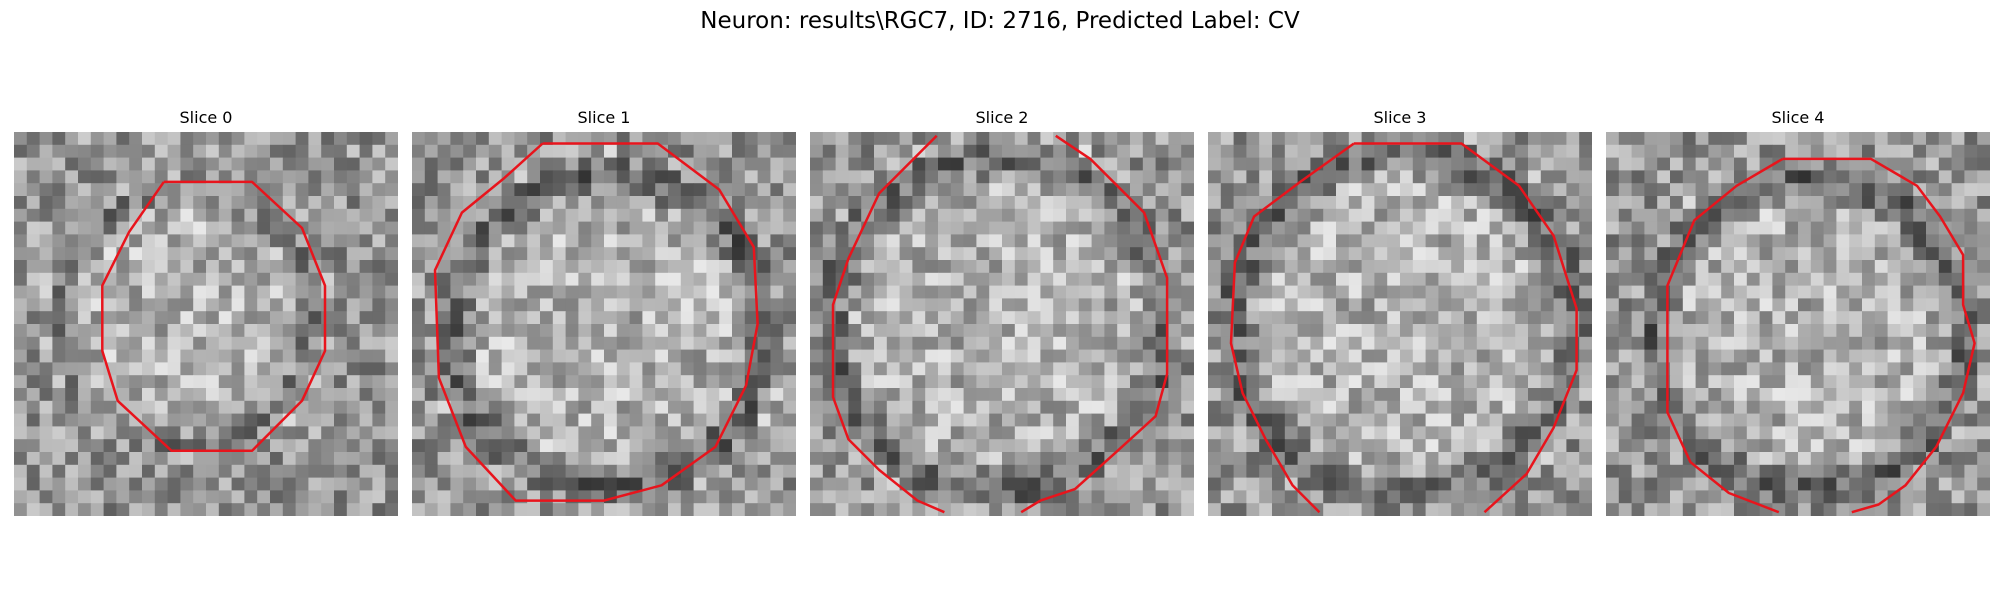 The image size is (2000, 600). I want to click on slice-title-3: Slice 3, so click(1400, 117).